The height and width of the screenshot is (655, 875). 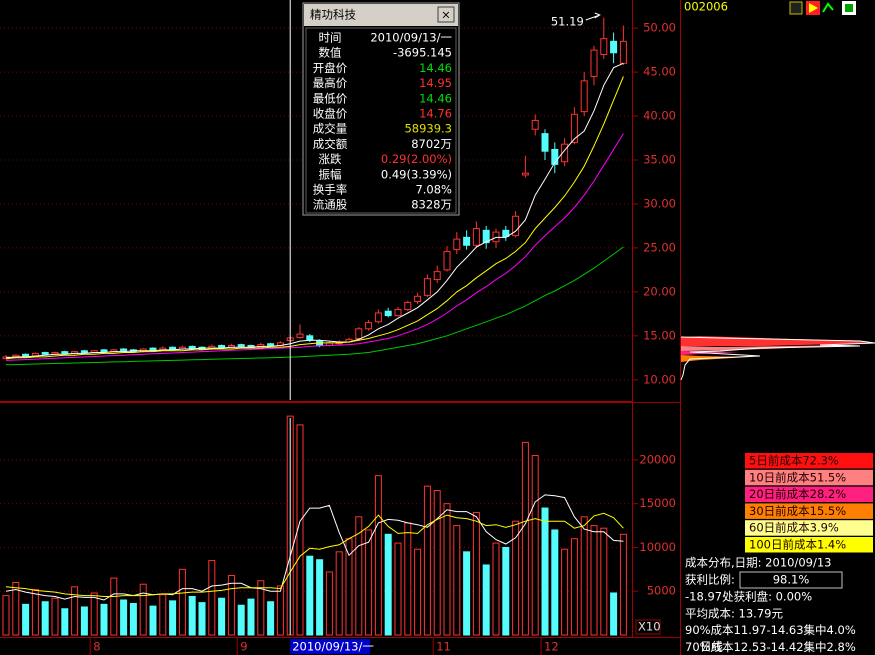 I want to click on y-tick-label: 5000, so click(x=661, y=591).